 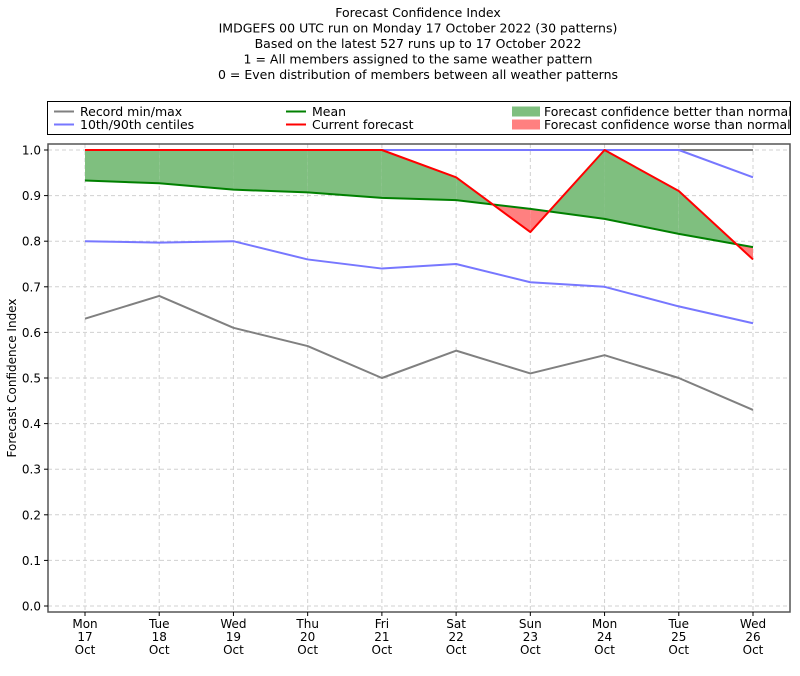 What do you see at coordinates (382, 624) in the screenshot?
I see `x-tick-label-day: Fri` at bounding box center [382, 624].